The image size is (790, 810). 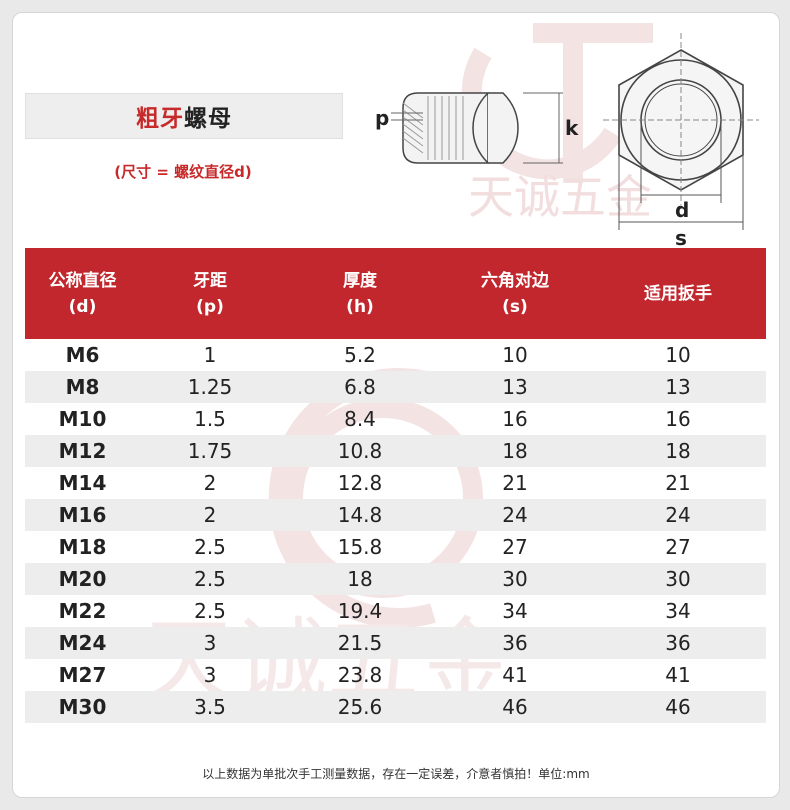 What do you see at coordinates (678, 355) in the screenshot?
I see `cell-wrench: 10` at bounding box center [678, 355].